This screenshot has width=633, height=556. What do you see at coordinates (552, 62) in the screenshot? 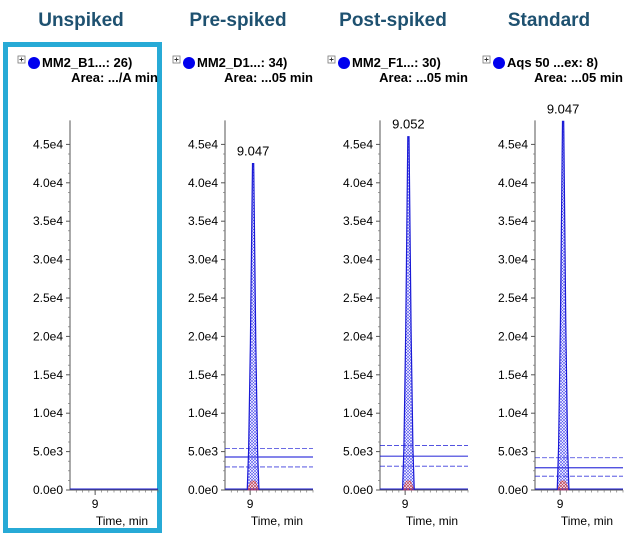
I see `panel-header-label: Aqs 50 ...ex: 8)` at bounding box center [552, 62].